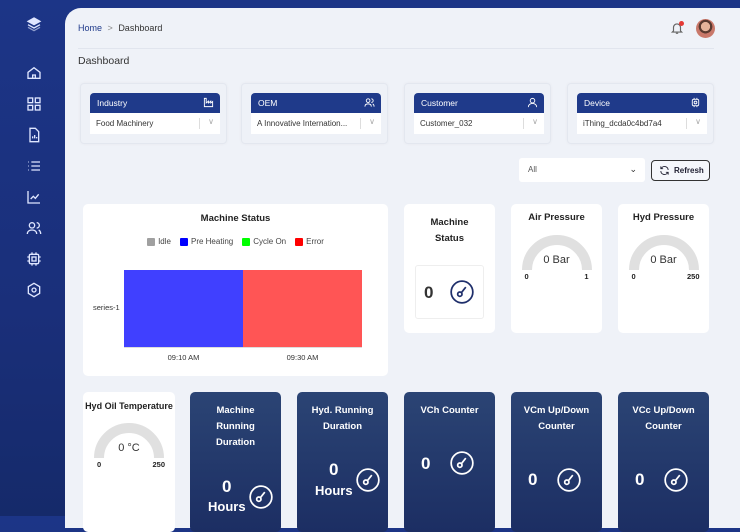 Image resolution: width=740 pixels, height=532 pixels. I want to click on filter-industry: Industry Food Machinery ∨, so click(153, 113).